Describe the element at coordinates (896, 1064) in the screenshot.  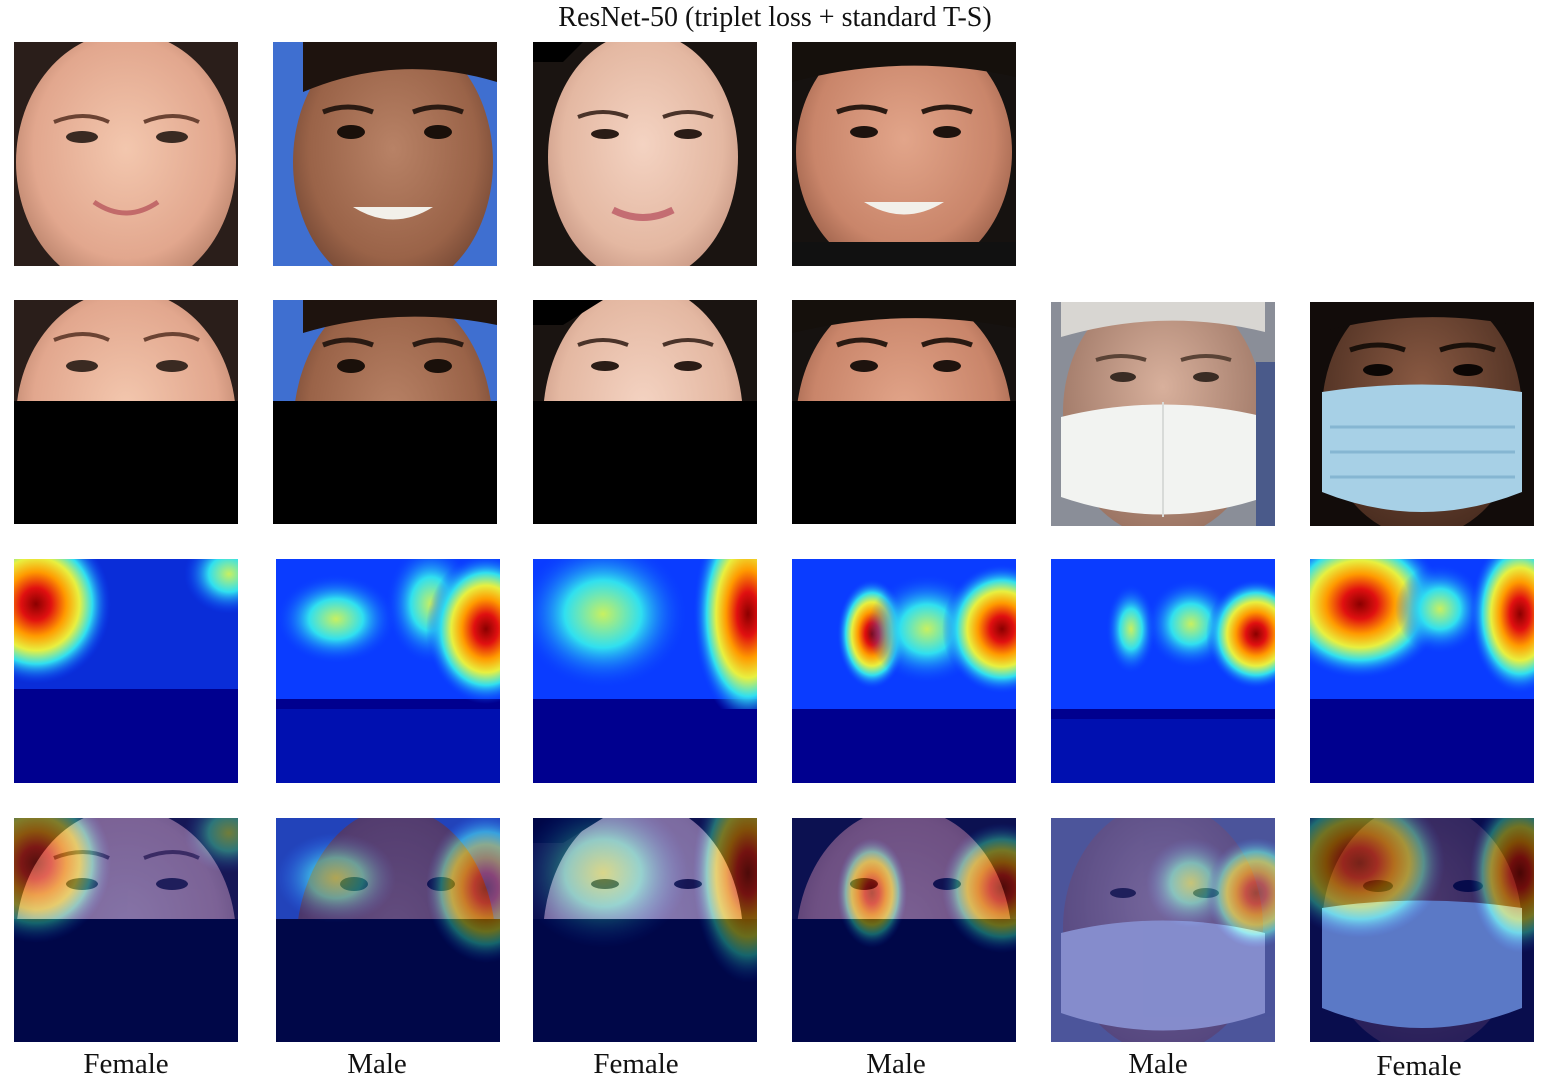
I see `column-label-4: Male` at that location.